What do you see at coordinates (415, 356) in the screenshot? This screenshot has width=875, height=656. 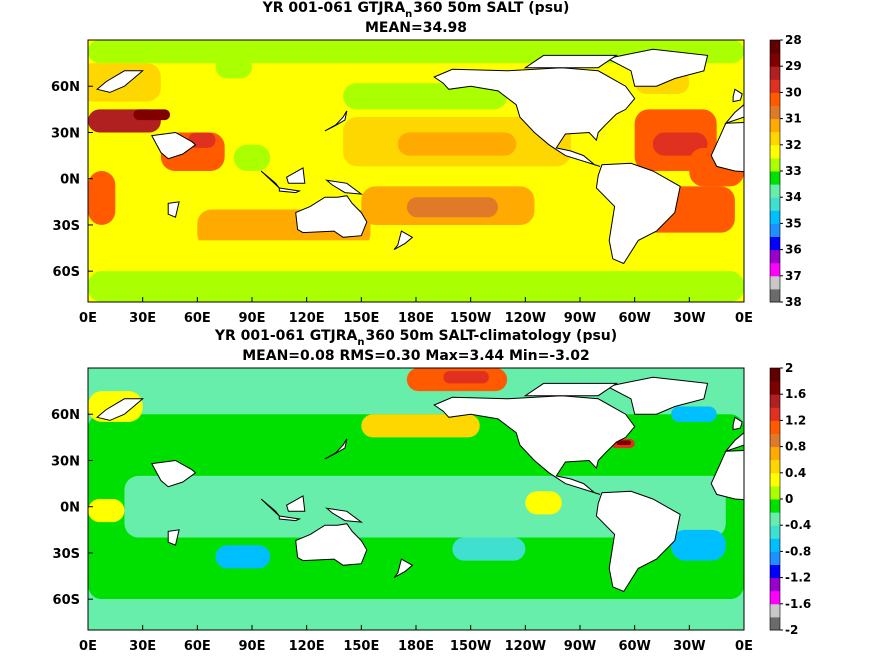 I see `panel-subtitle: MEAN=0.08 RMS=0.30 Max=3.44 Min=-3.02` at bounding box center [415, 356].